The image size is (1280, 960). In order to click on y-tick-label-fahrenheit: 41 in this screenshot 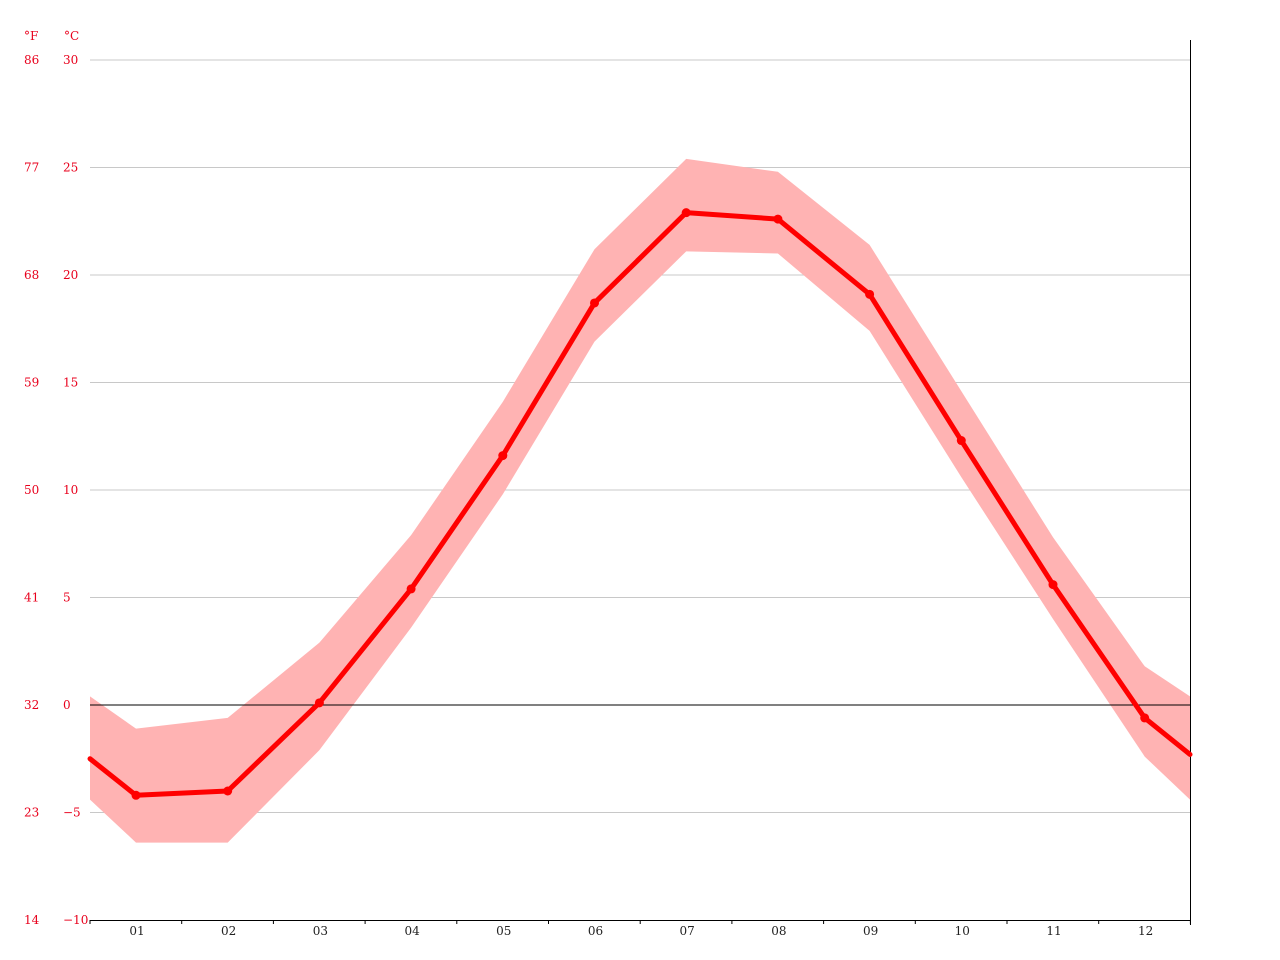, I will do `click(31, 598)`.